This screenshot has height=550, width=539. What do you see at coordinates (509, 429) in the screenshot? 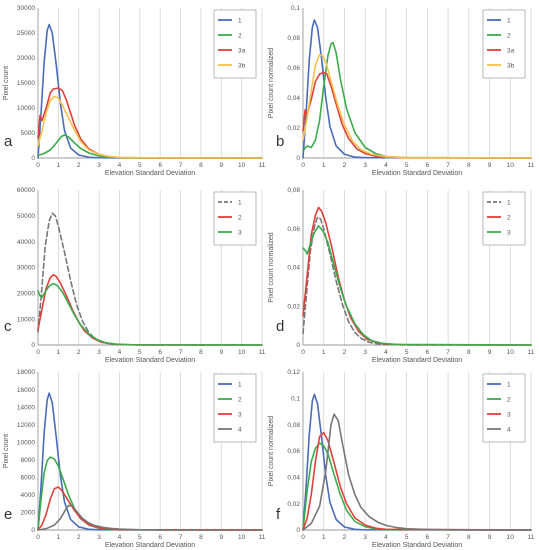
I see `legend-label-4: 4` at bounding box center [509, 429].